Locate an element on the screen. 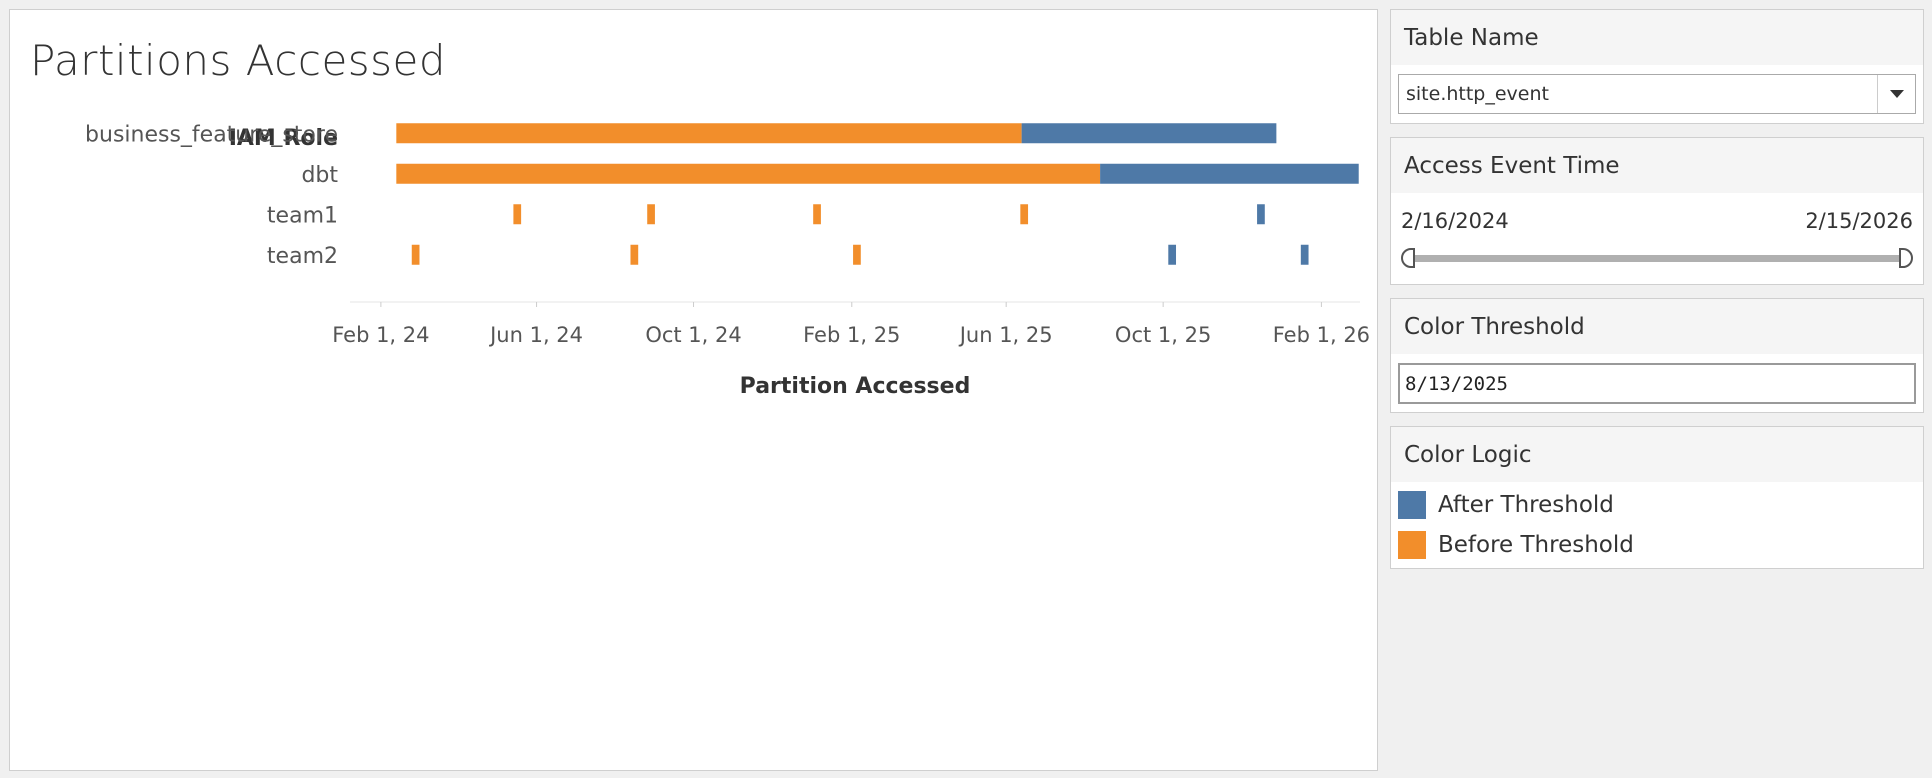 Image resolution: width=1932 pixels, height=778 pixels. color-threshold-filter: Color Threshold is located at coordinates (1657, 355).